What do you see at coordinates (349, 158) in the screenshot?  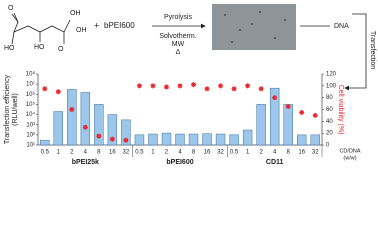 I see `x-axis-label: (w/w)` at bounding box center [349, 158].